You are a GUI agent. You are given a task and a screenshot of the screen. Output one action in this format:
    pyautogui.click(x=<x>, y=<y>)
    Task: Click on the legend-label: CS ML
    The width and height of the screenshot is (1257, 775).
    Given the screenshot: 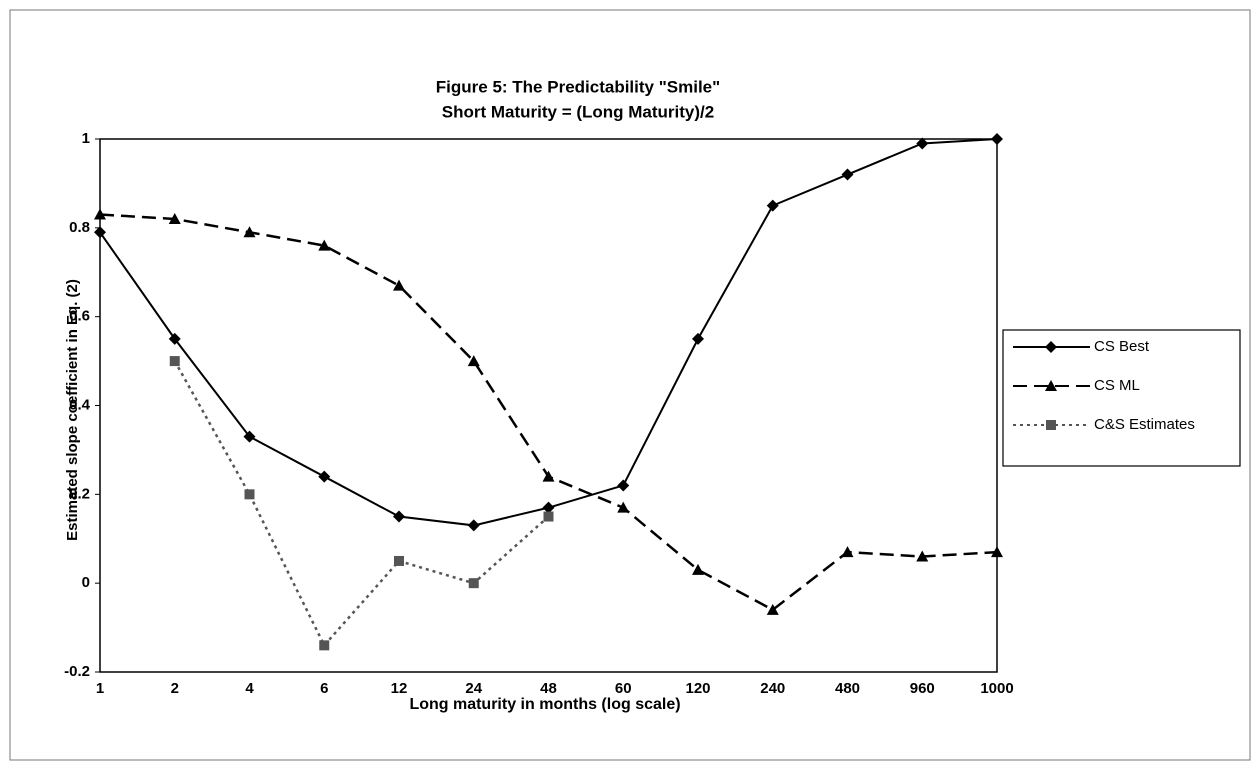 What is the action you would take?
    pyautogui.click(x=1117, y=385)
    